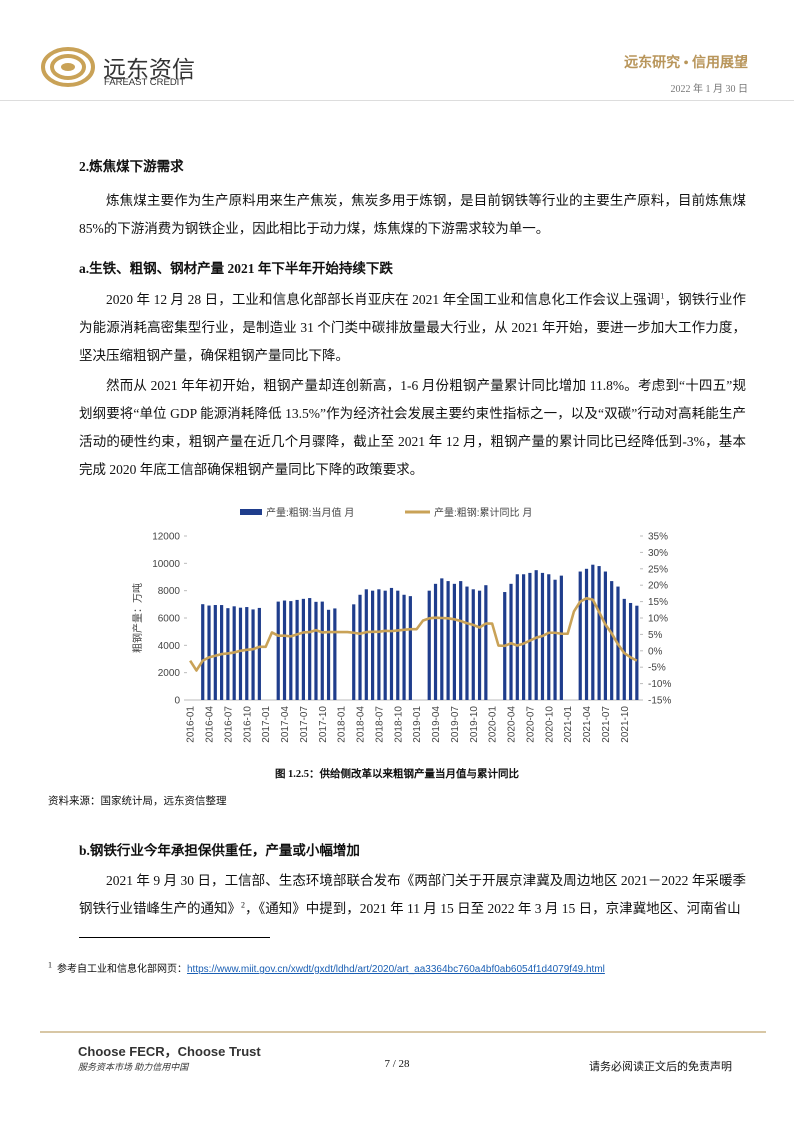 The width and height of the screenshot is (794, 1123). Describe the element at coordinates (361, 724) in the screenshot. I see `x-tick-label: 2018-04` at that location.